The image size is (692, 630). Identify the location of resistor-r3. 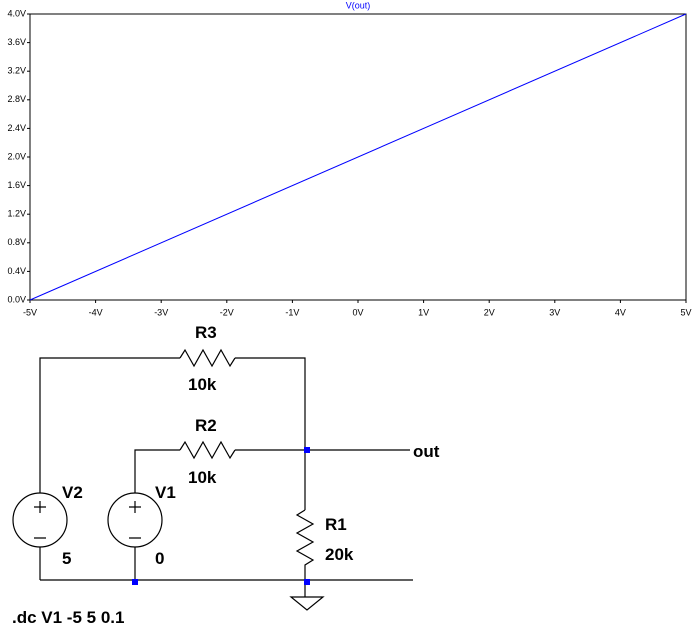
(207, 358).